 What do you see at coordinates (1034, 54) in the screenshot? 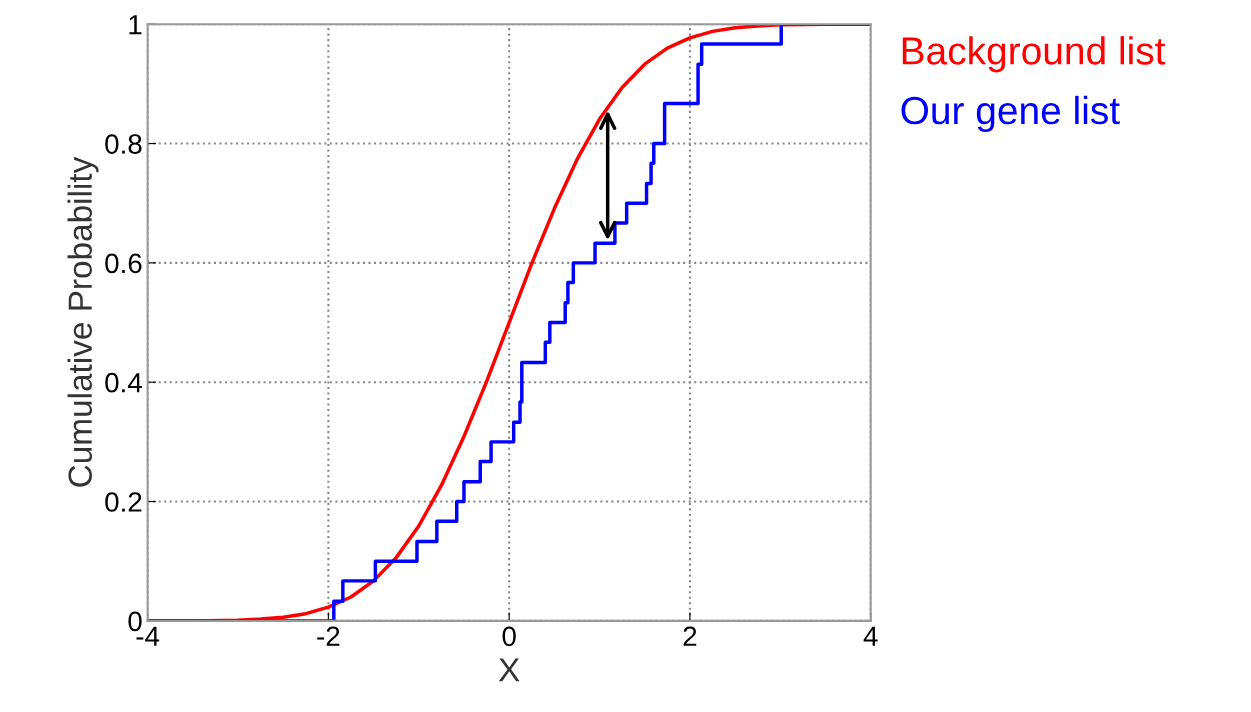
I see `series-label: Background list` at bounding box center [1034, 54].